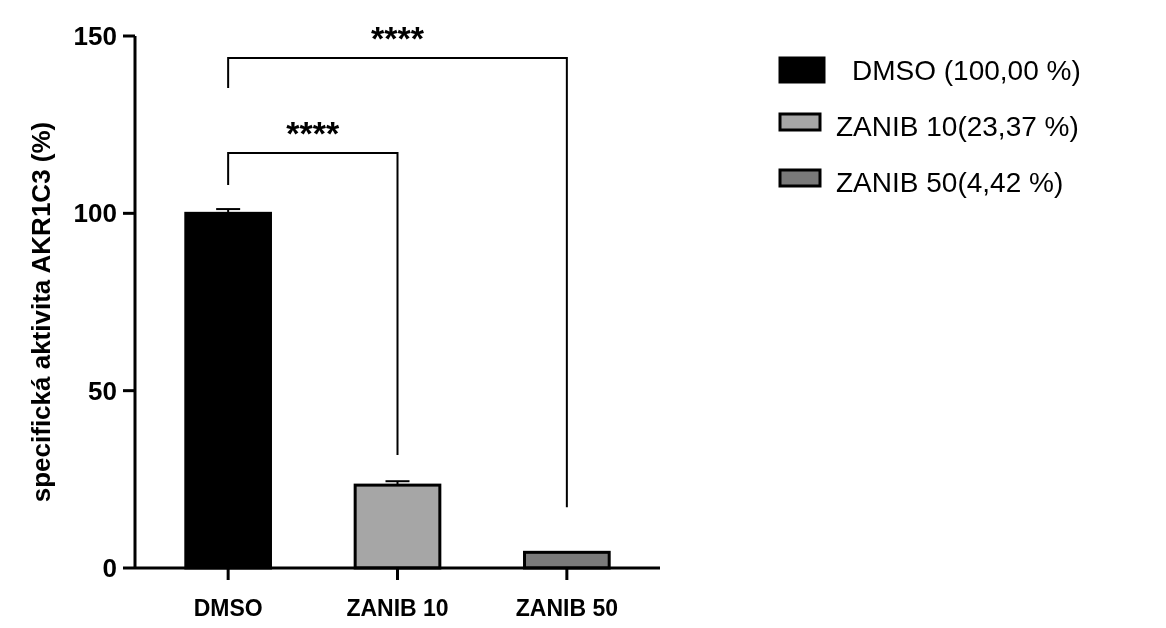 The width and height of the screenshot is (1166, 628). What do you see at coordinates (102, 390) in the screenshot?
I see `y-tick-label: 50` at bounding box center [102, 390].